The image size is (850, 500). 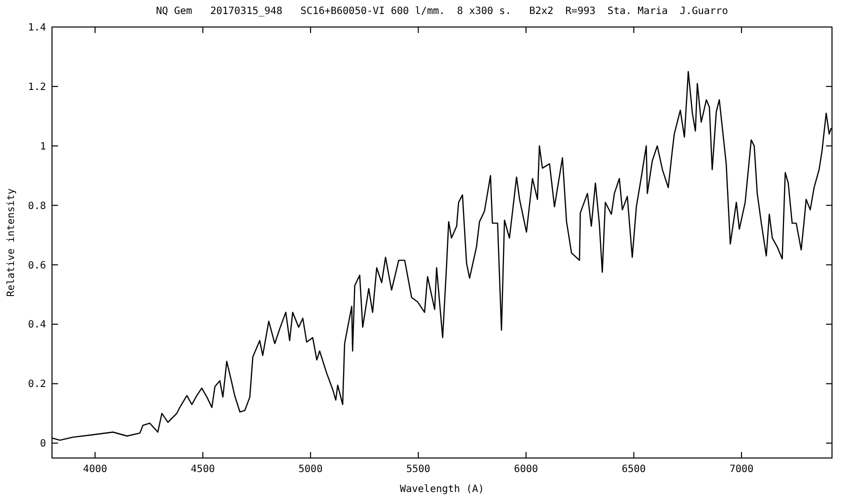 I want to click on chart-title: NQ Gem 20170315_948 SC16+B60050-VI 600 l/mm. 8 x300 s. B2x2 R=993 Sta. Maria J.Guarro, so click(x=442, y=11).